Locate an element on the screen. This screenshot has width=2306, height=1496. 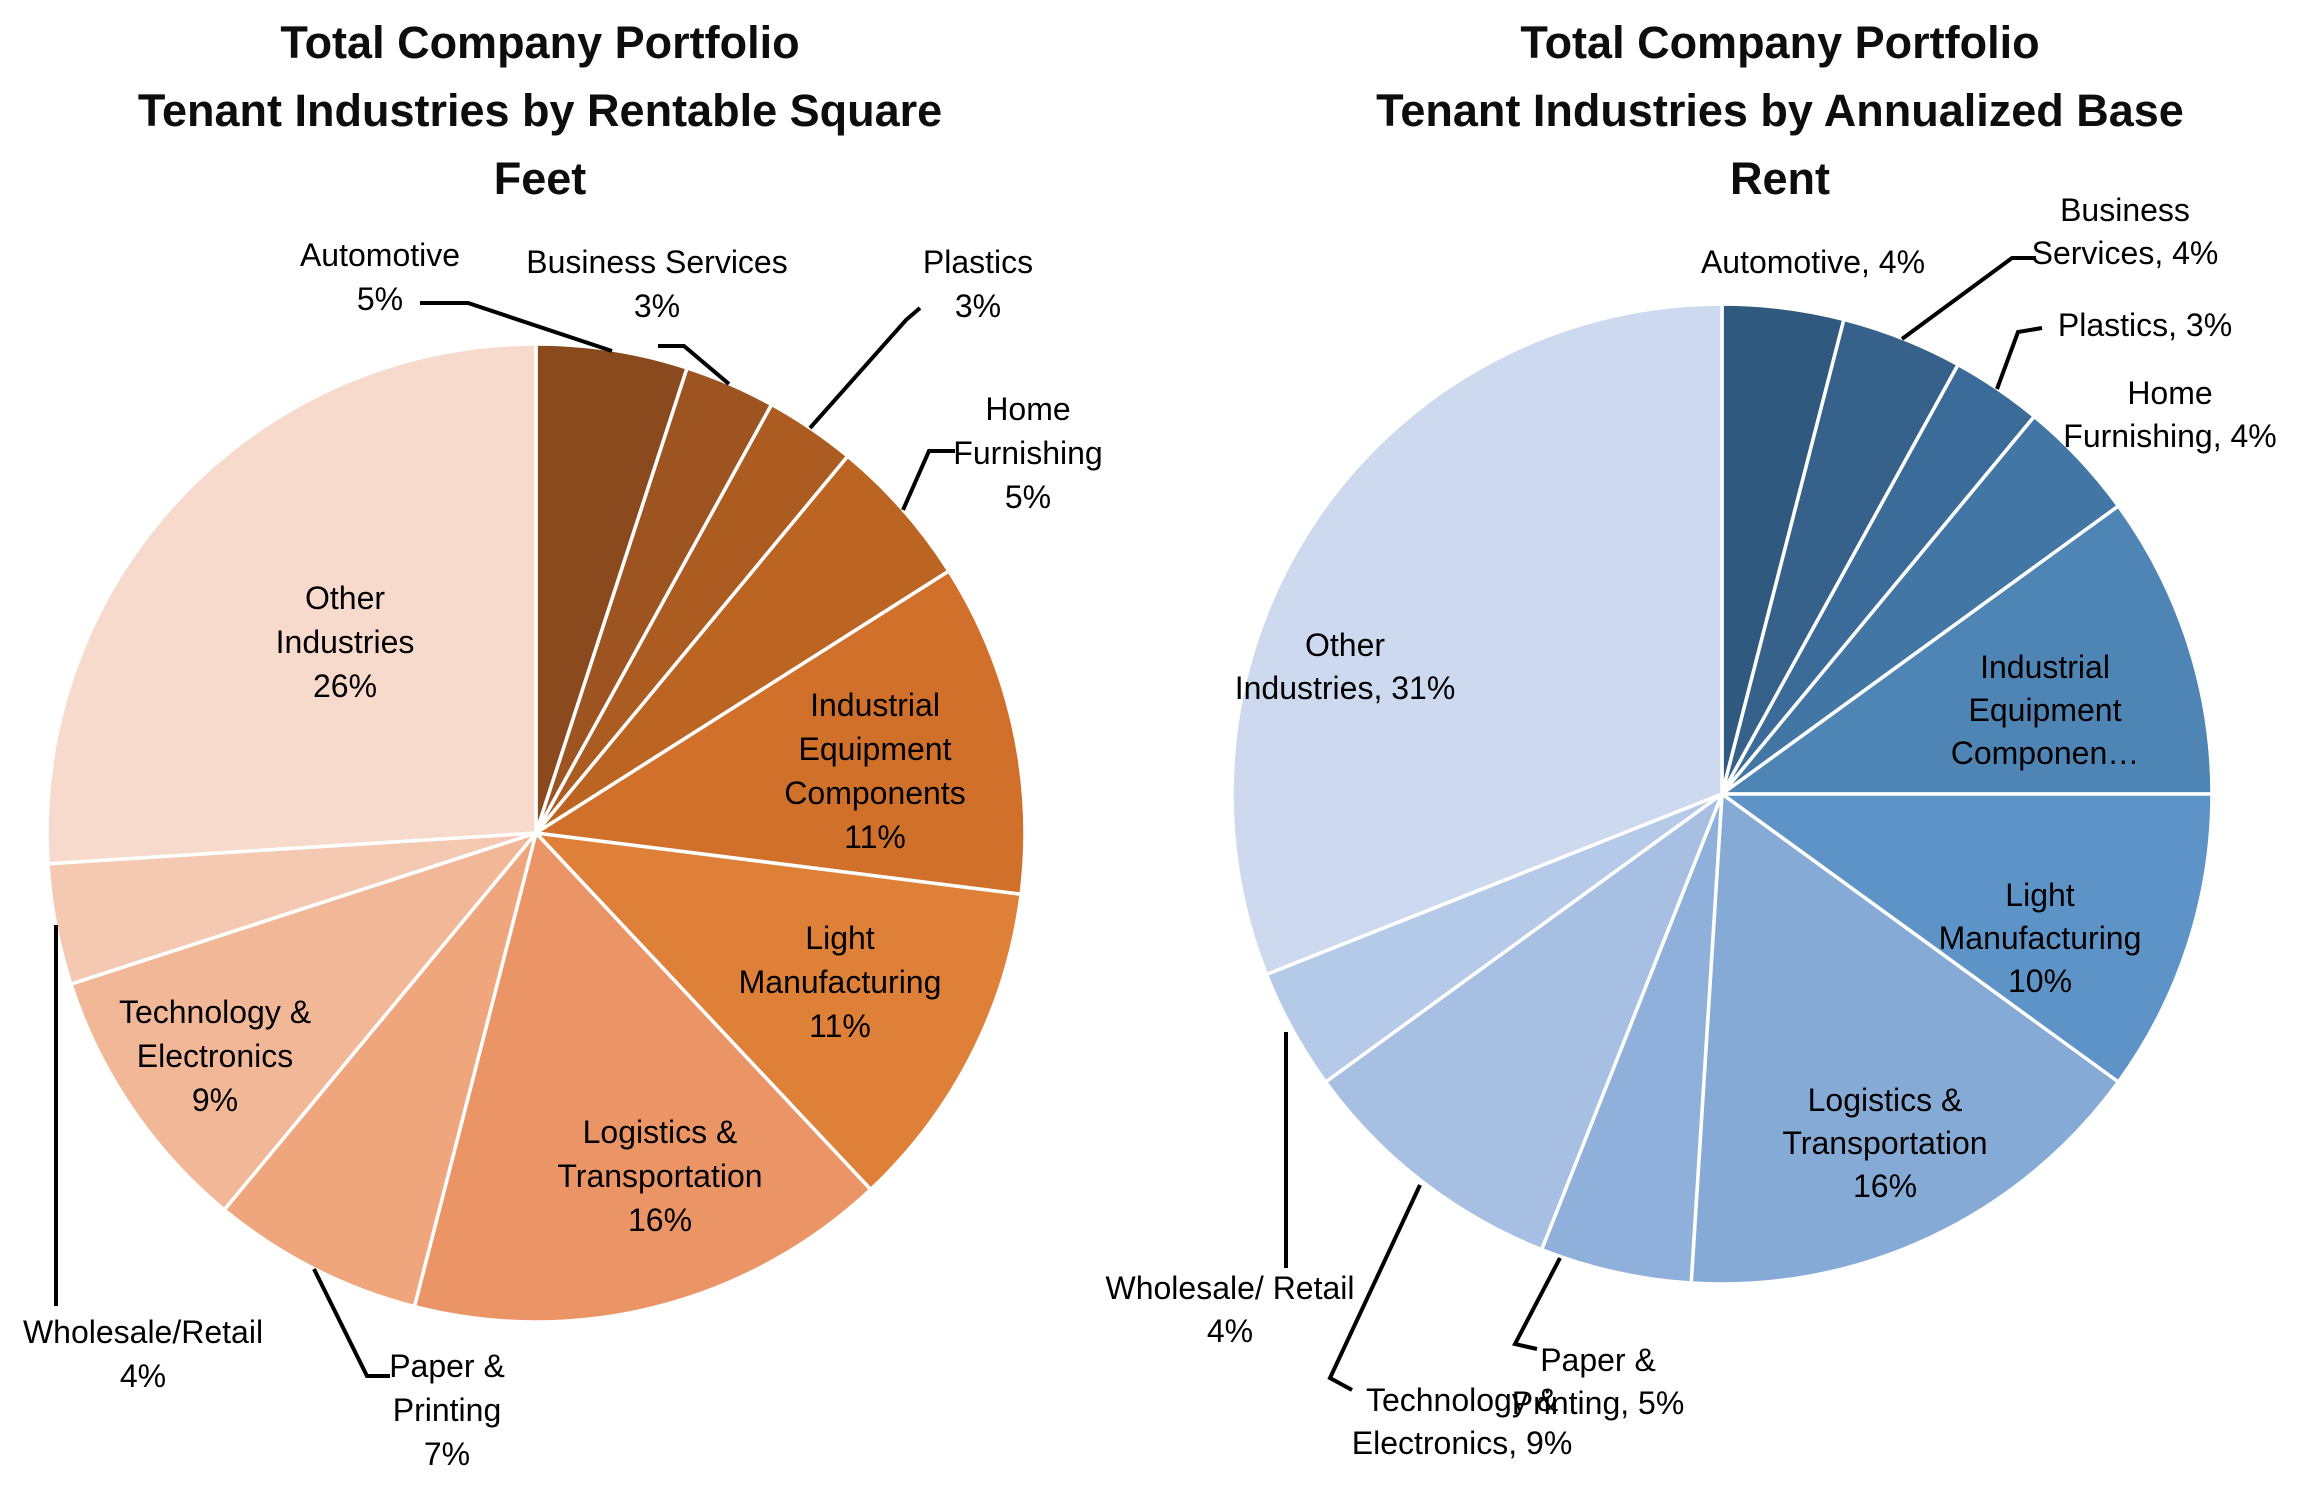
chart-title-abr-line-3: Rent is located at coordinates (1780, 178).